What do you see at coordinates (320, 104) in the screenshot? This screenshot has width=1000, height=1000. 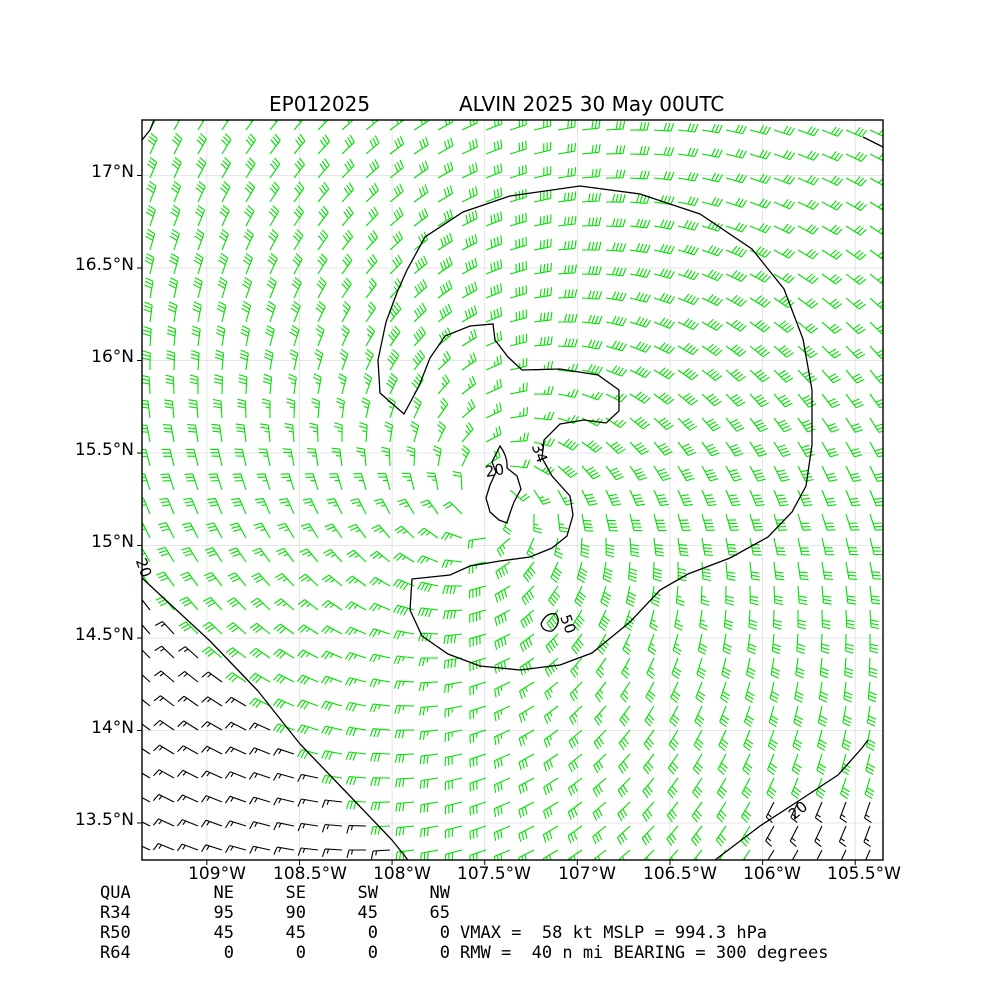 I see `storm-id-title: EP012025` at bounding box center [320, 104].